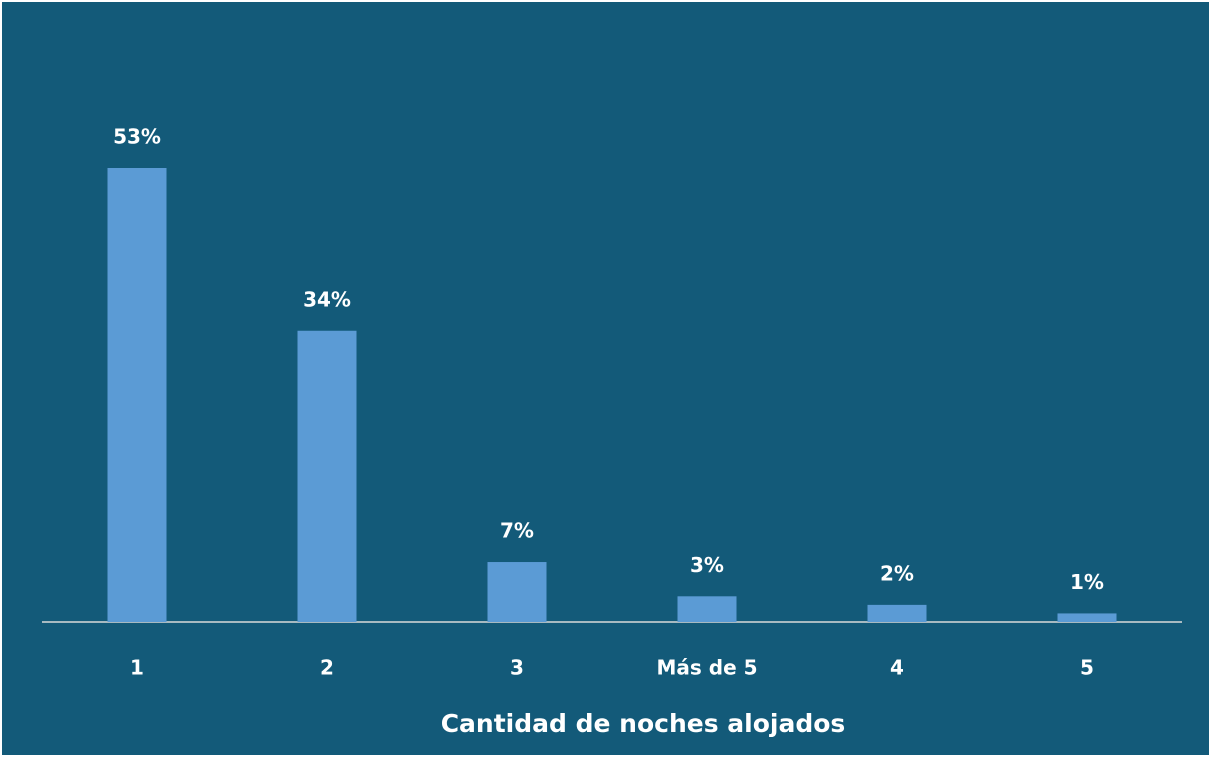 Image resolution: width=1211 pixels, height=757 pixels. Describe the element at coordinates (643, 723) in the screenshot. I see `x-axis-title: Cantidad de noches alojados` at that location.